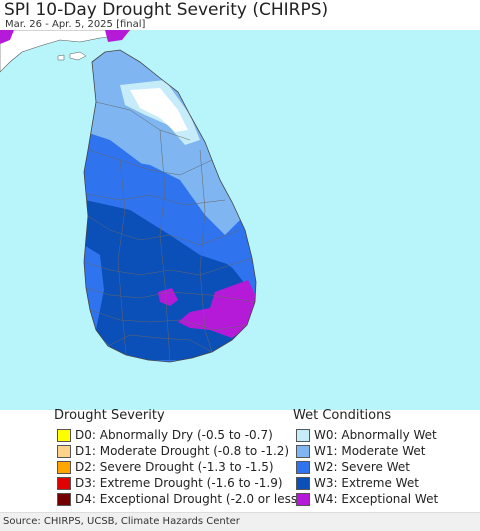  Describe the element at coordinates (168, 297) in the screenshot. I see `w4-central` at that location.